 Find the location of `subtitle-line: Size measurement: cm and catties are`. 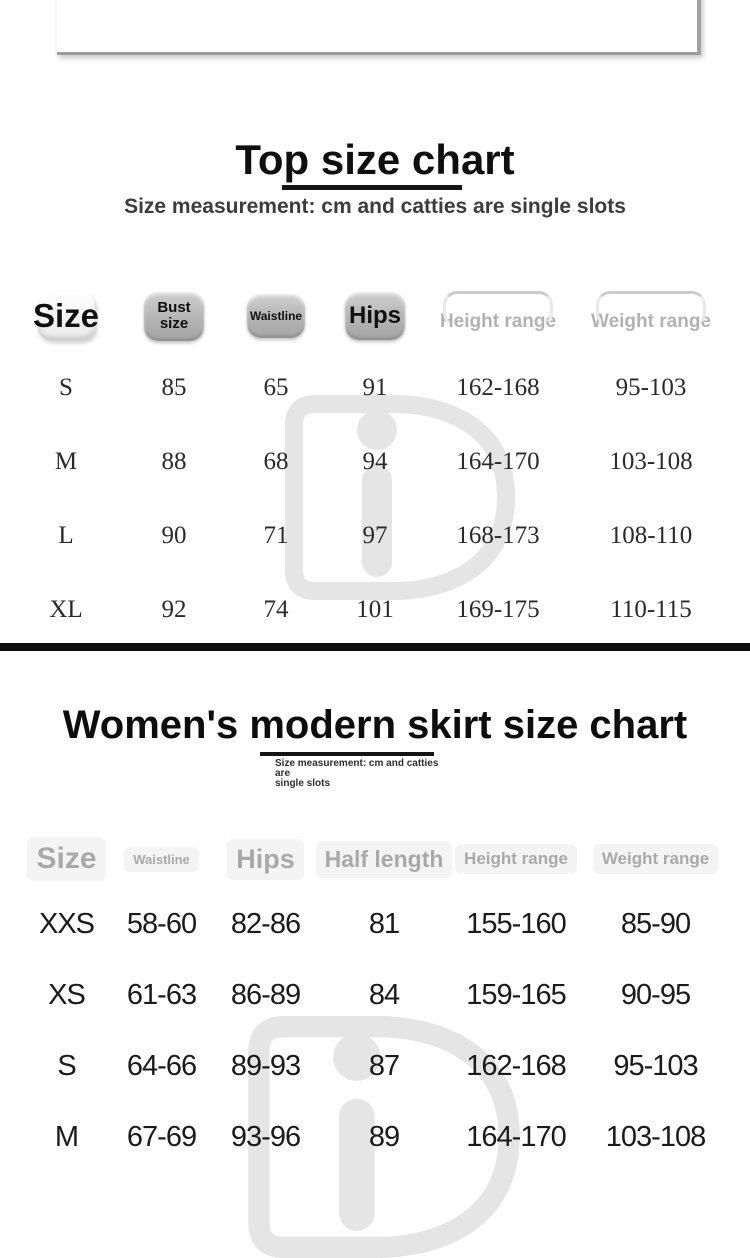

subtitle-line: Size measurement: cm and catties are is located at coordinates (357, 768).